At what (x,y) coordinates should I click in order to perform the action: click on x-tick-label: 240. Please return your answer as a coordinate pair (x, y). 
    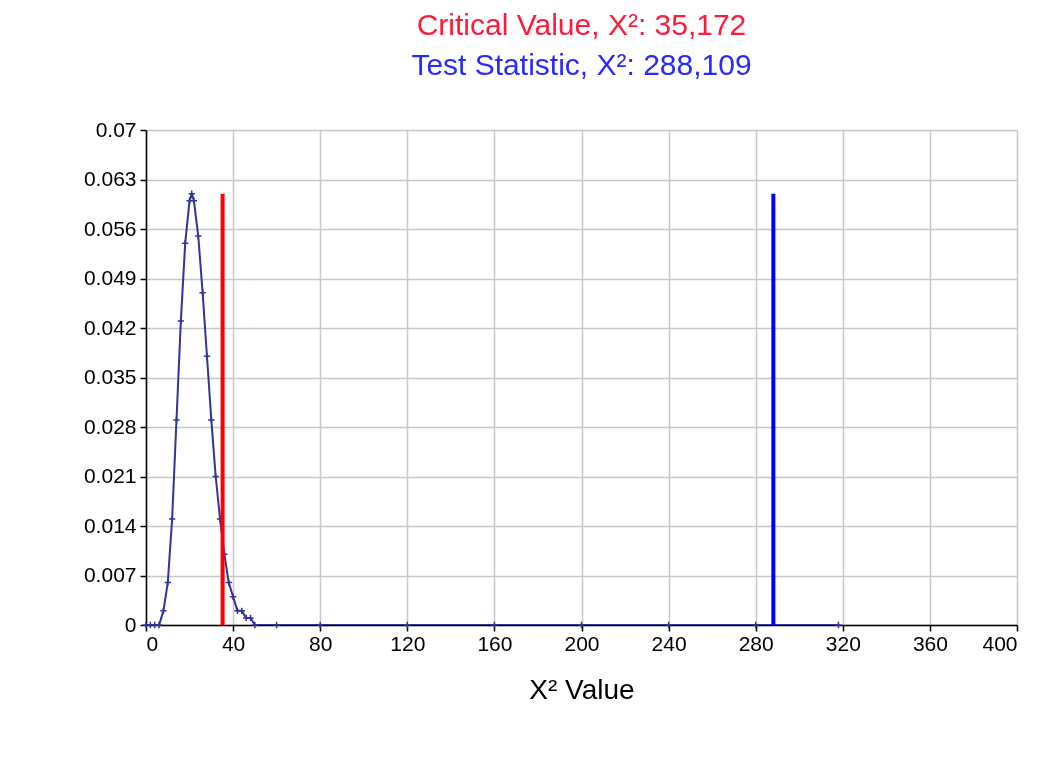
    Looking at the image, I should click on (669, 643).